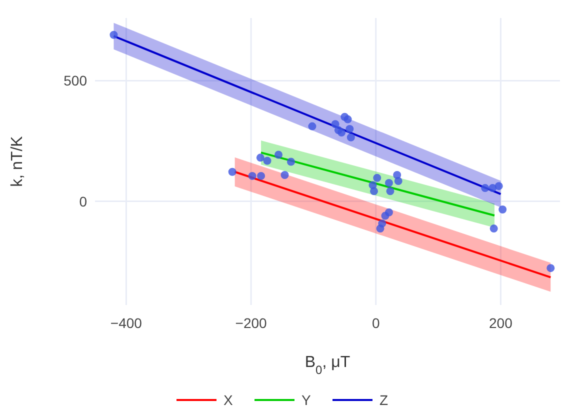 This screenshot has height=412, width=577. What do you see at coordinates (229, 400) in the screenshot?
I see `legend-label: X` at bounding box center [229, 400].